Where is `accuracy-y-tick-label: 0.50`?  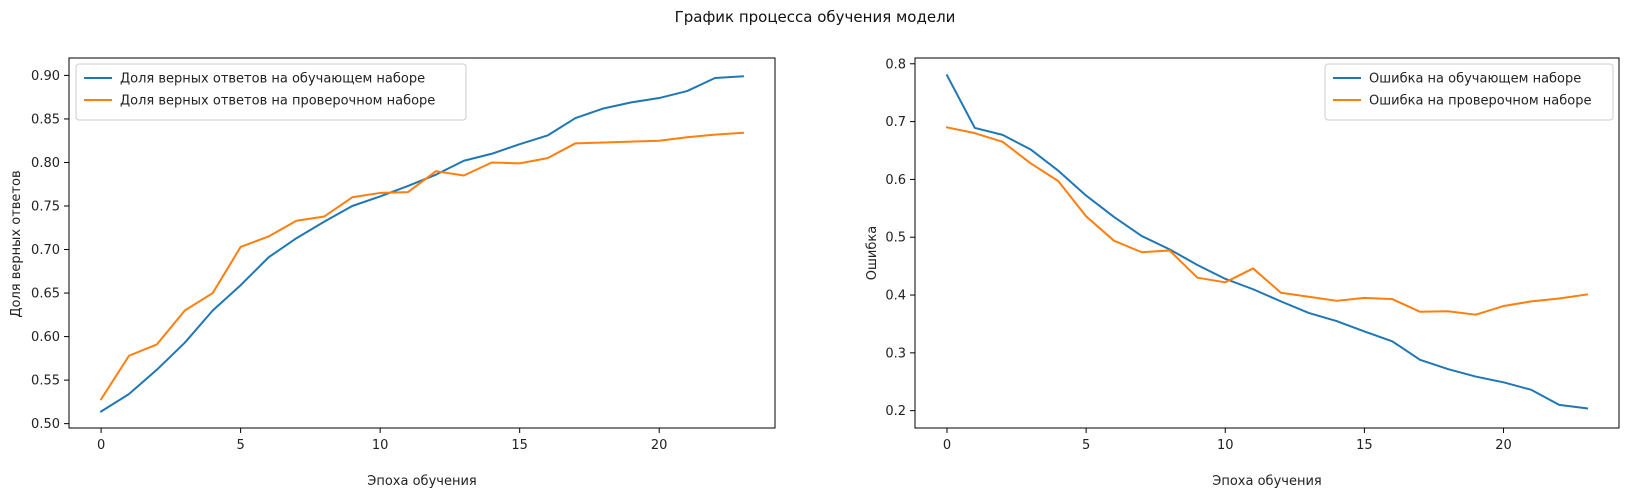 accuracy-y-tick-label: 0.50 is located at coordinates (45, 424).